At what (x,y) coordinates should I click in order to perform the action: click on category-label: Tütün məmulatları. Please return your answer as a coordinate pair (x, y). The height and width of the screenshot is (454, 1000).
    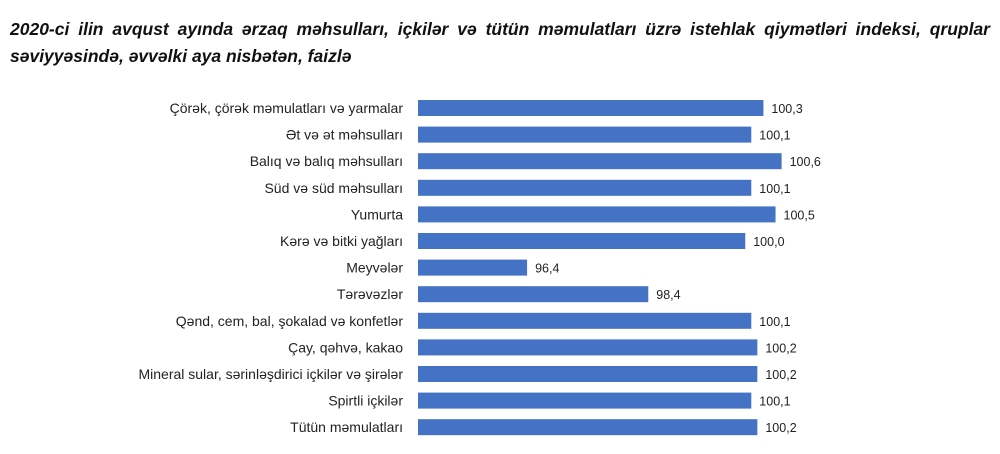
    Looking at the image, I should click on (346, 427).